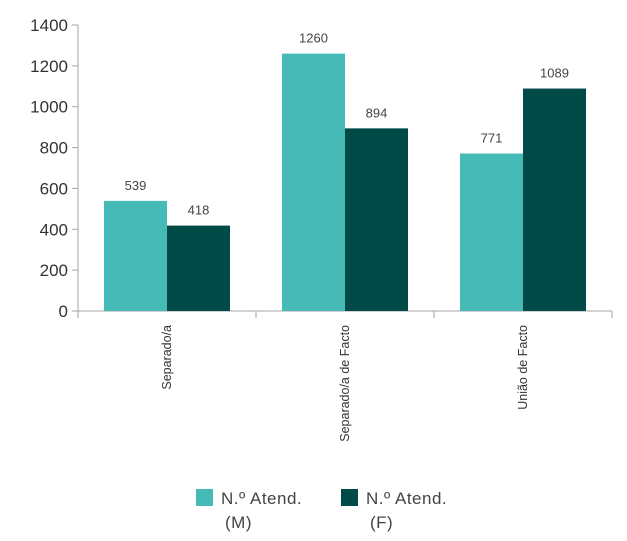  I want to click on legend-label-f-line1: N.º Atend., so click(407, 498).